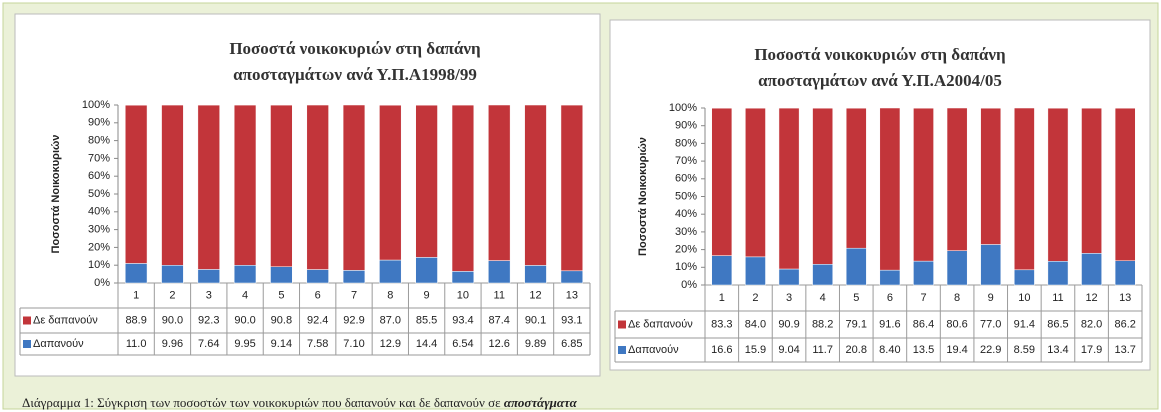  Describe the element at coordinates (136, 344) in the screenshot. I see `data-label: 11.0` at that location.